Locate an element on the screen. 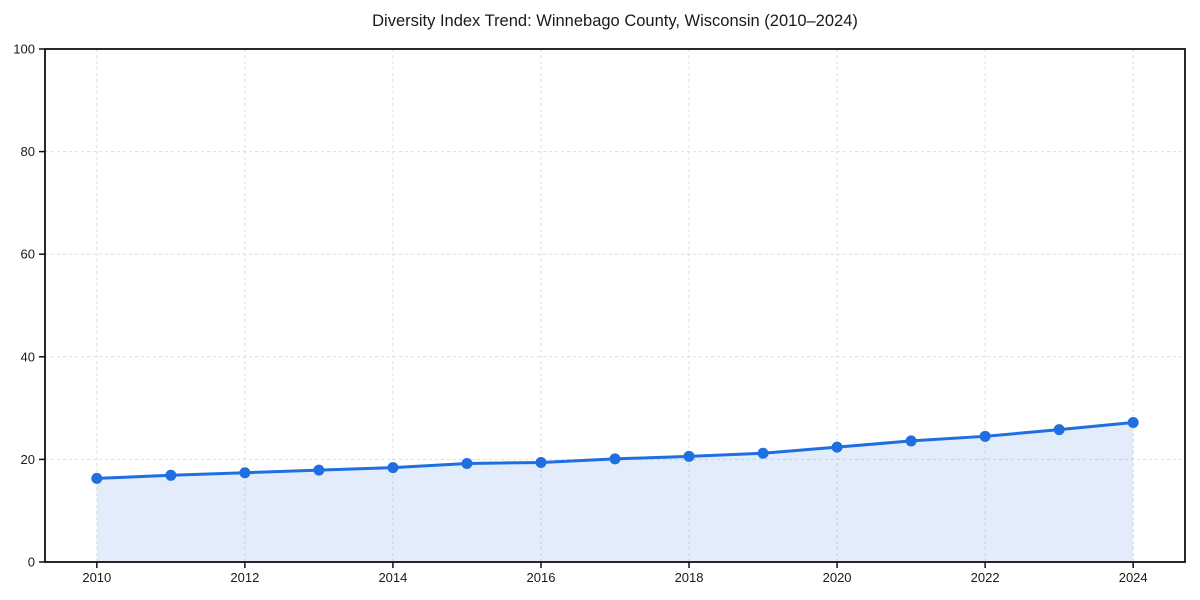  y-tick-label: 40 is located at coordinates (28, 356).